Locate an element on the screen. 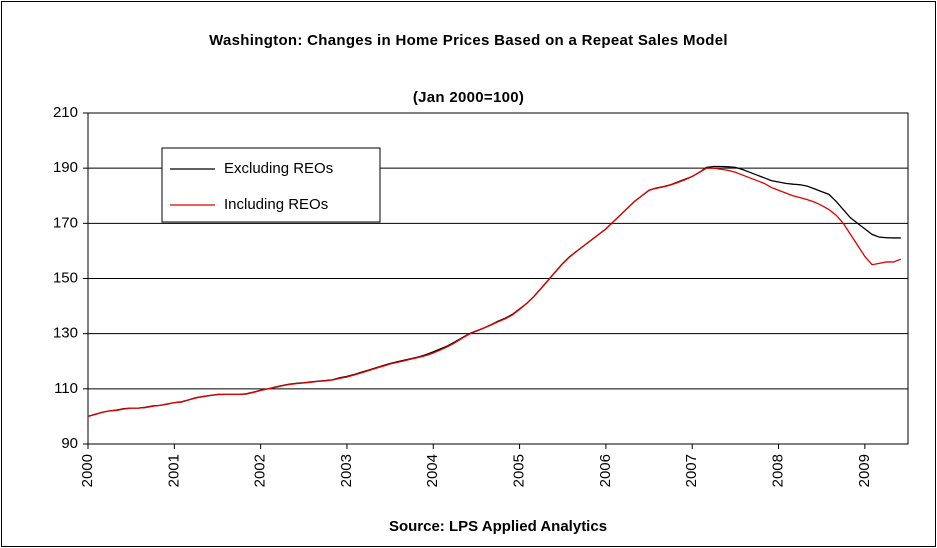 The width and height of the screenshot is (937, 548). chart-subtitle: (Jan 2000=100) is located at coordinates (468, 97).